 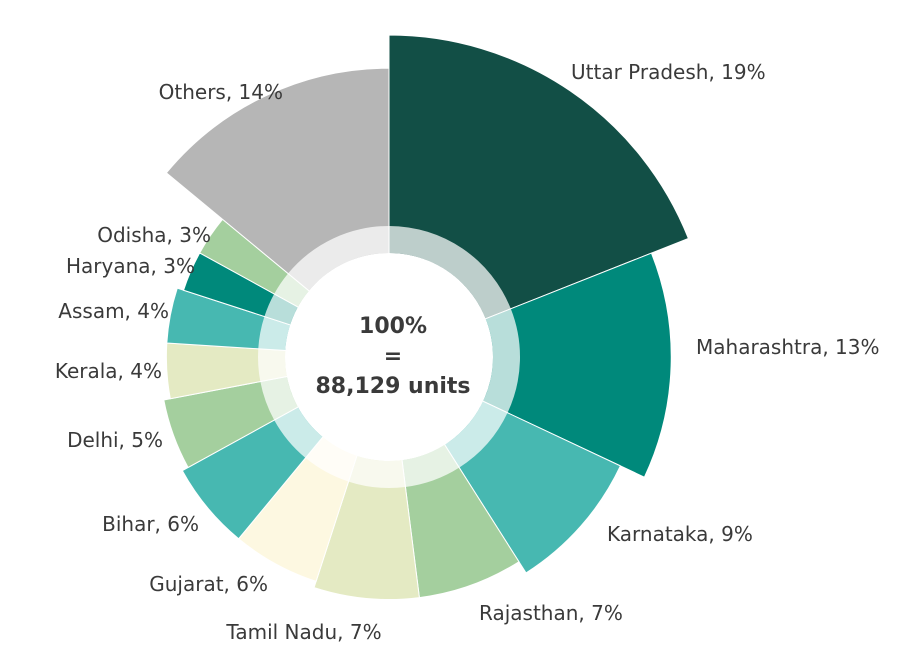 I want to click on inner-ring-segment-karnataka, so click(x=476, y=434).